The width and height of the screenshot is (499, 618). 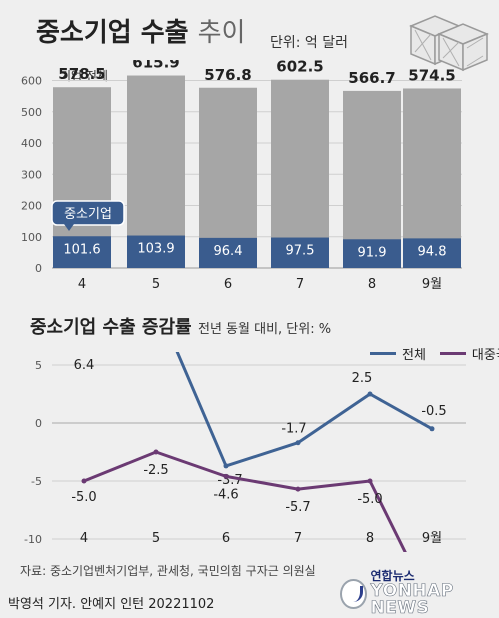 I want to click on yonhap-logo-icon, so click(x=353, y=594).